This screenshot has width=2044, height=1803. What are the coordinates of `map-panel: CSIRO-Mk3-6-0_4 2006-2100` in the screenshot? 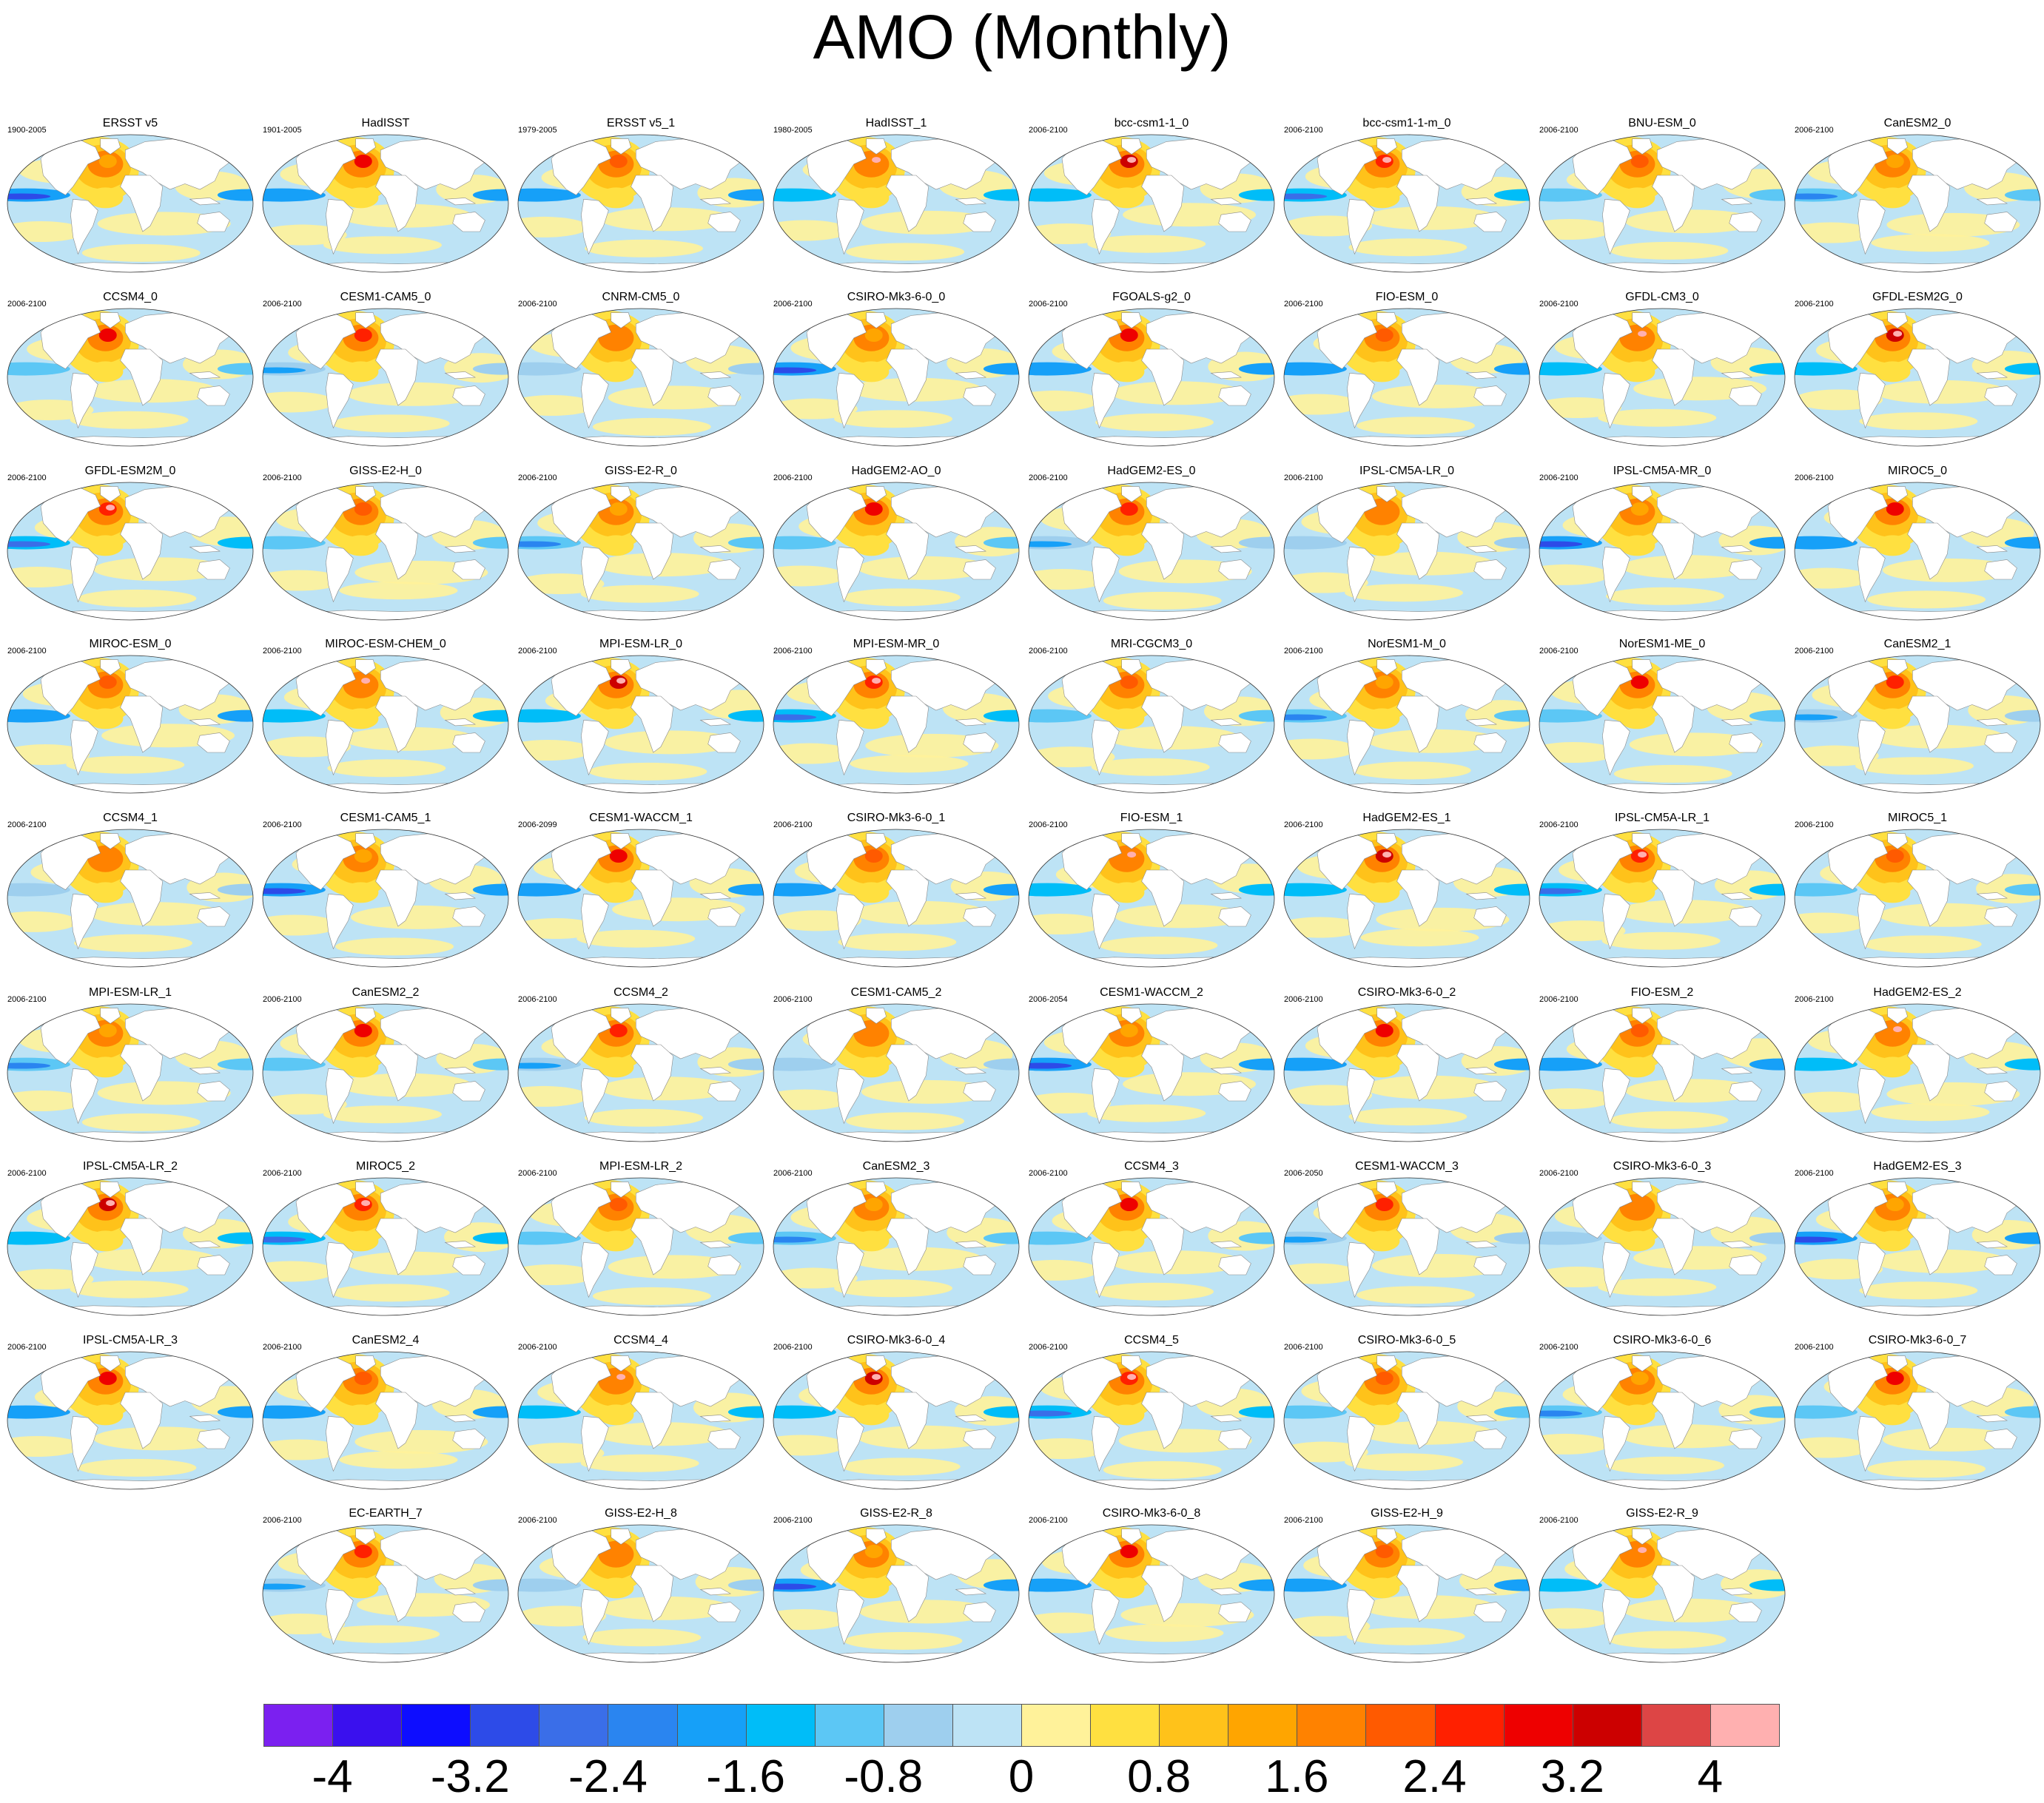 It's located at (896, 1412).